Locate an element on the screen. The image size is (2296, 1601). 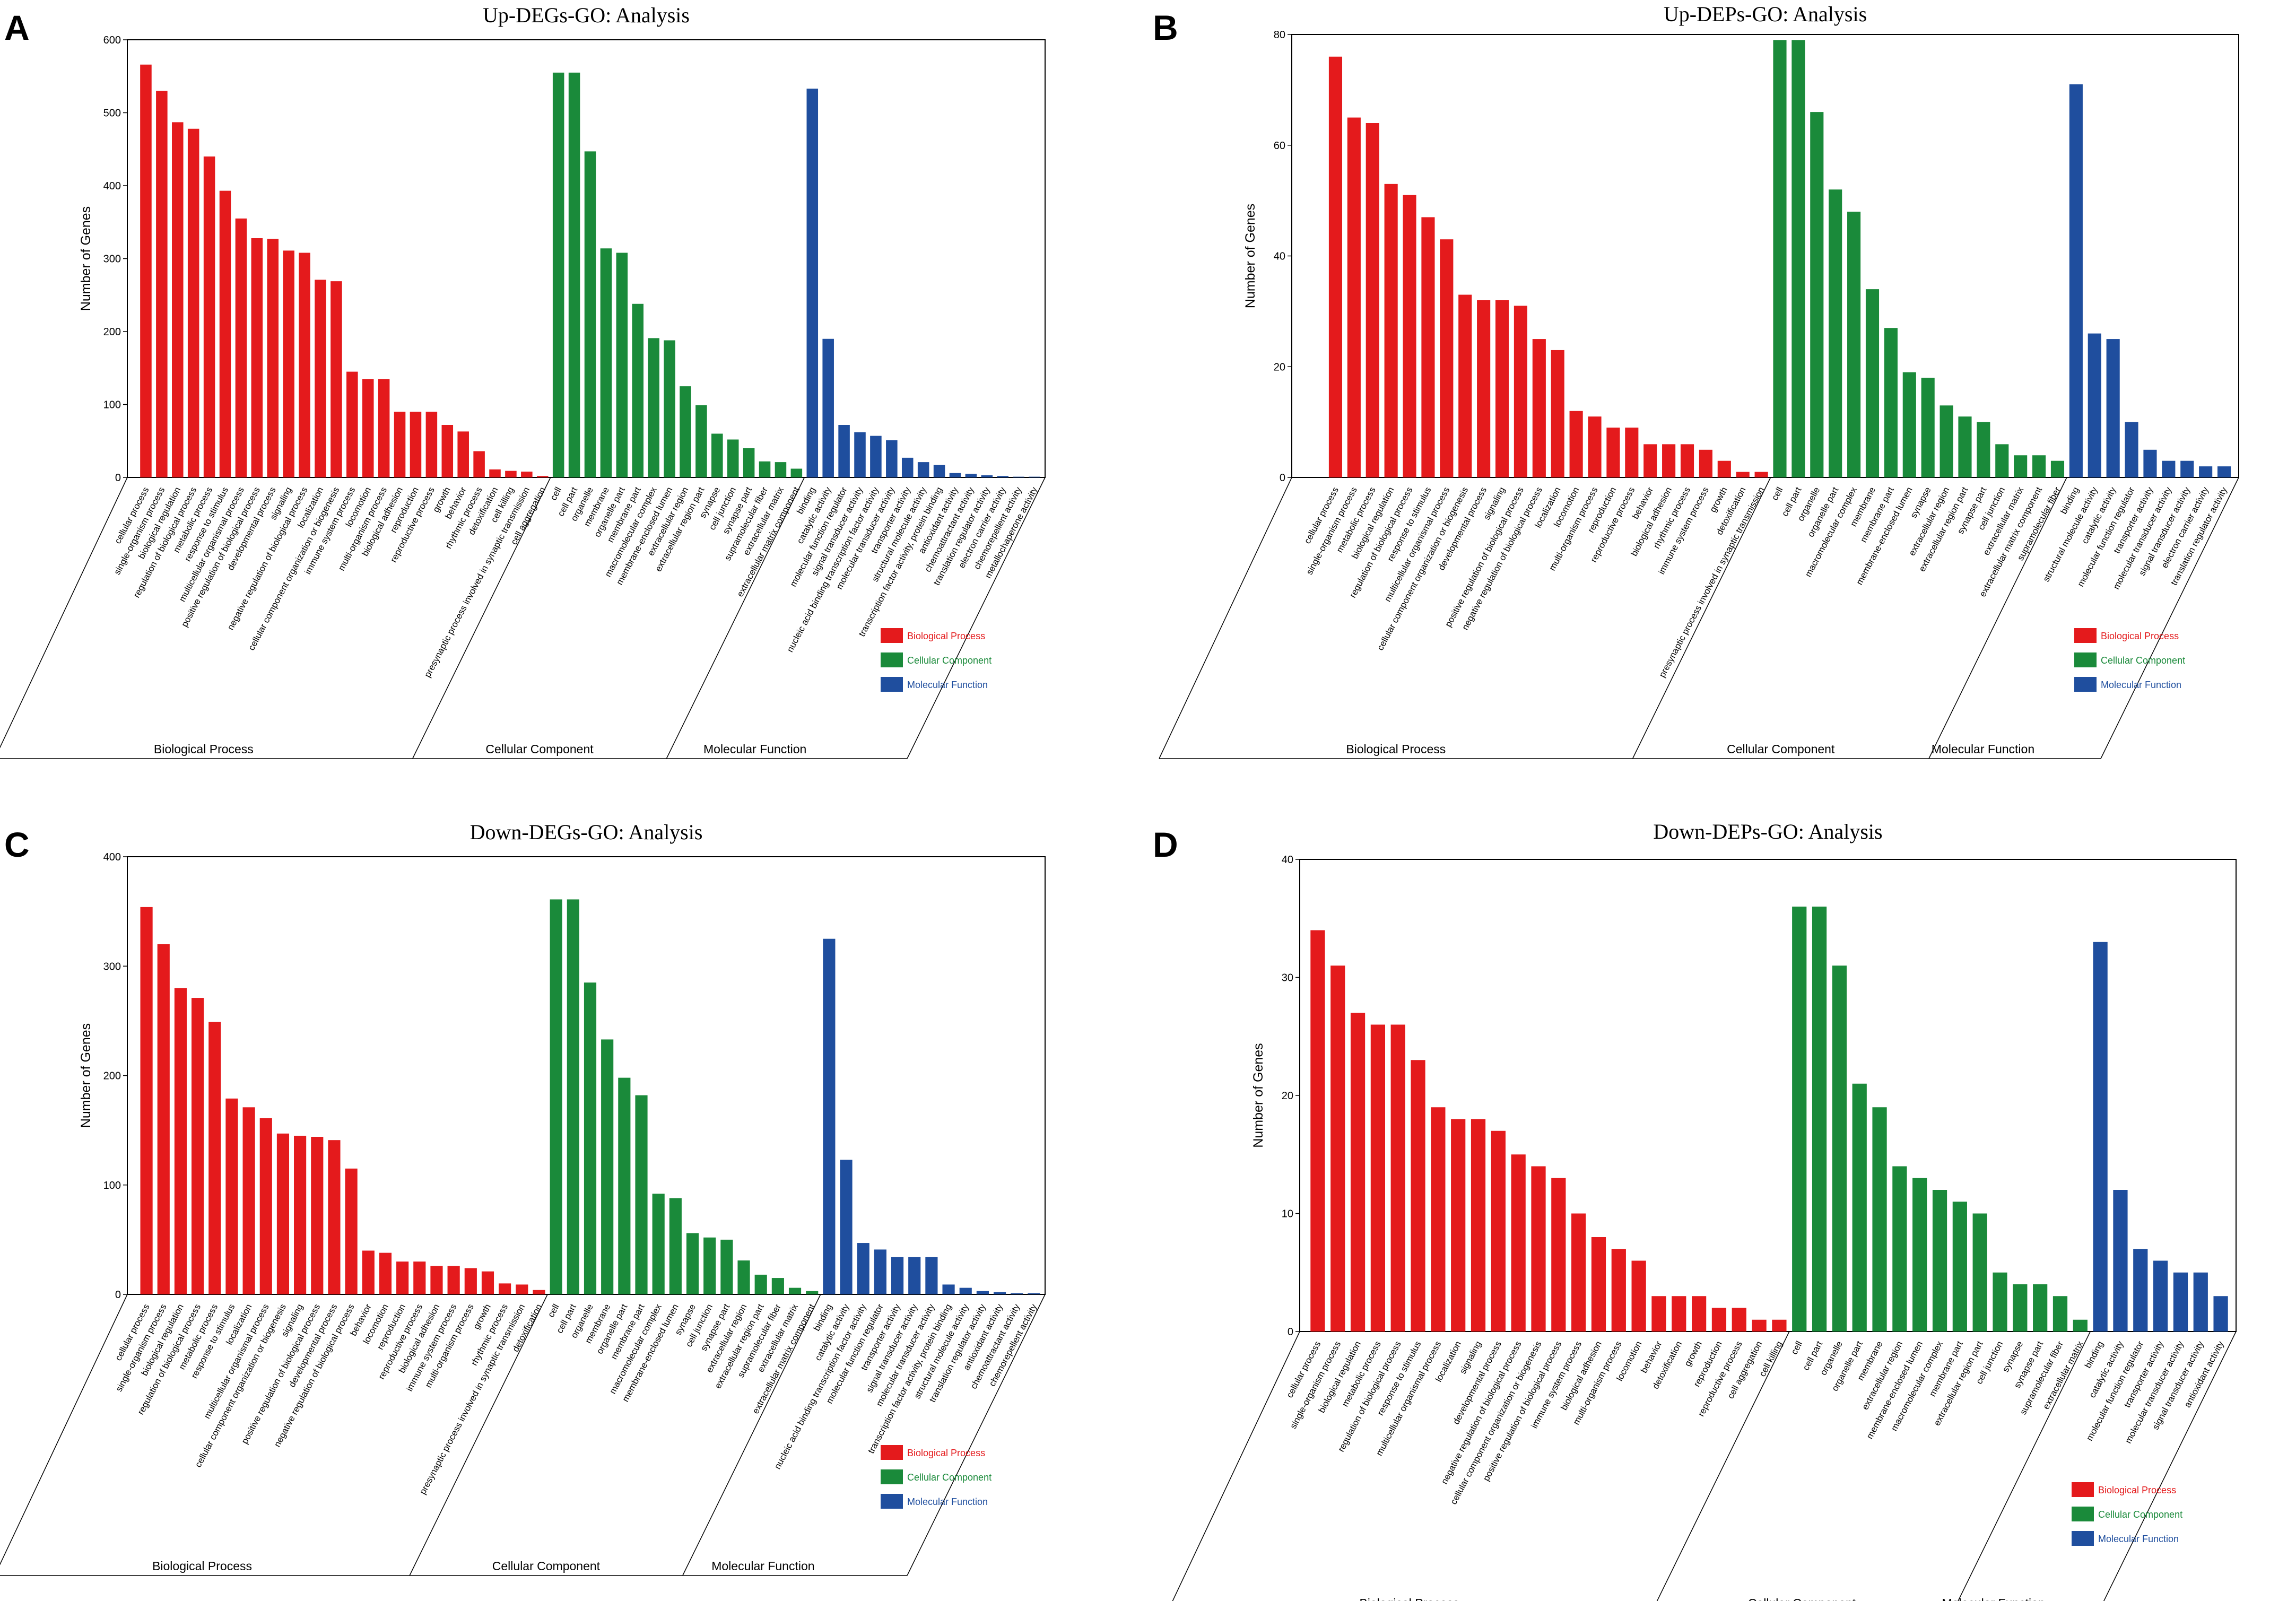
y-tick-label: 500 is located at coordinates (112, 113).